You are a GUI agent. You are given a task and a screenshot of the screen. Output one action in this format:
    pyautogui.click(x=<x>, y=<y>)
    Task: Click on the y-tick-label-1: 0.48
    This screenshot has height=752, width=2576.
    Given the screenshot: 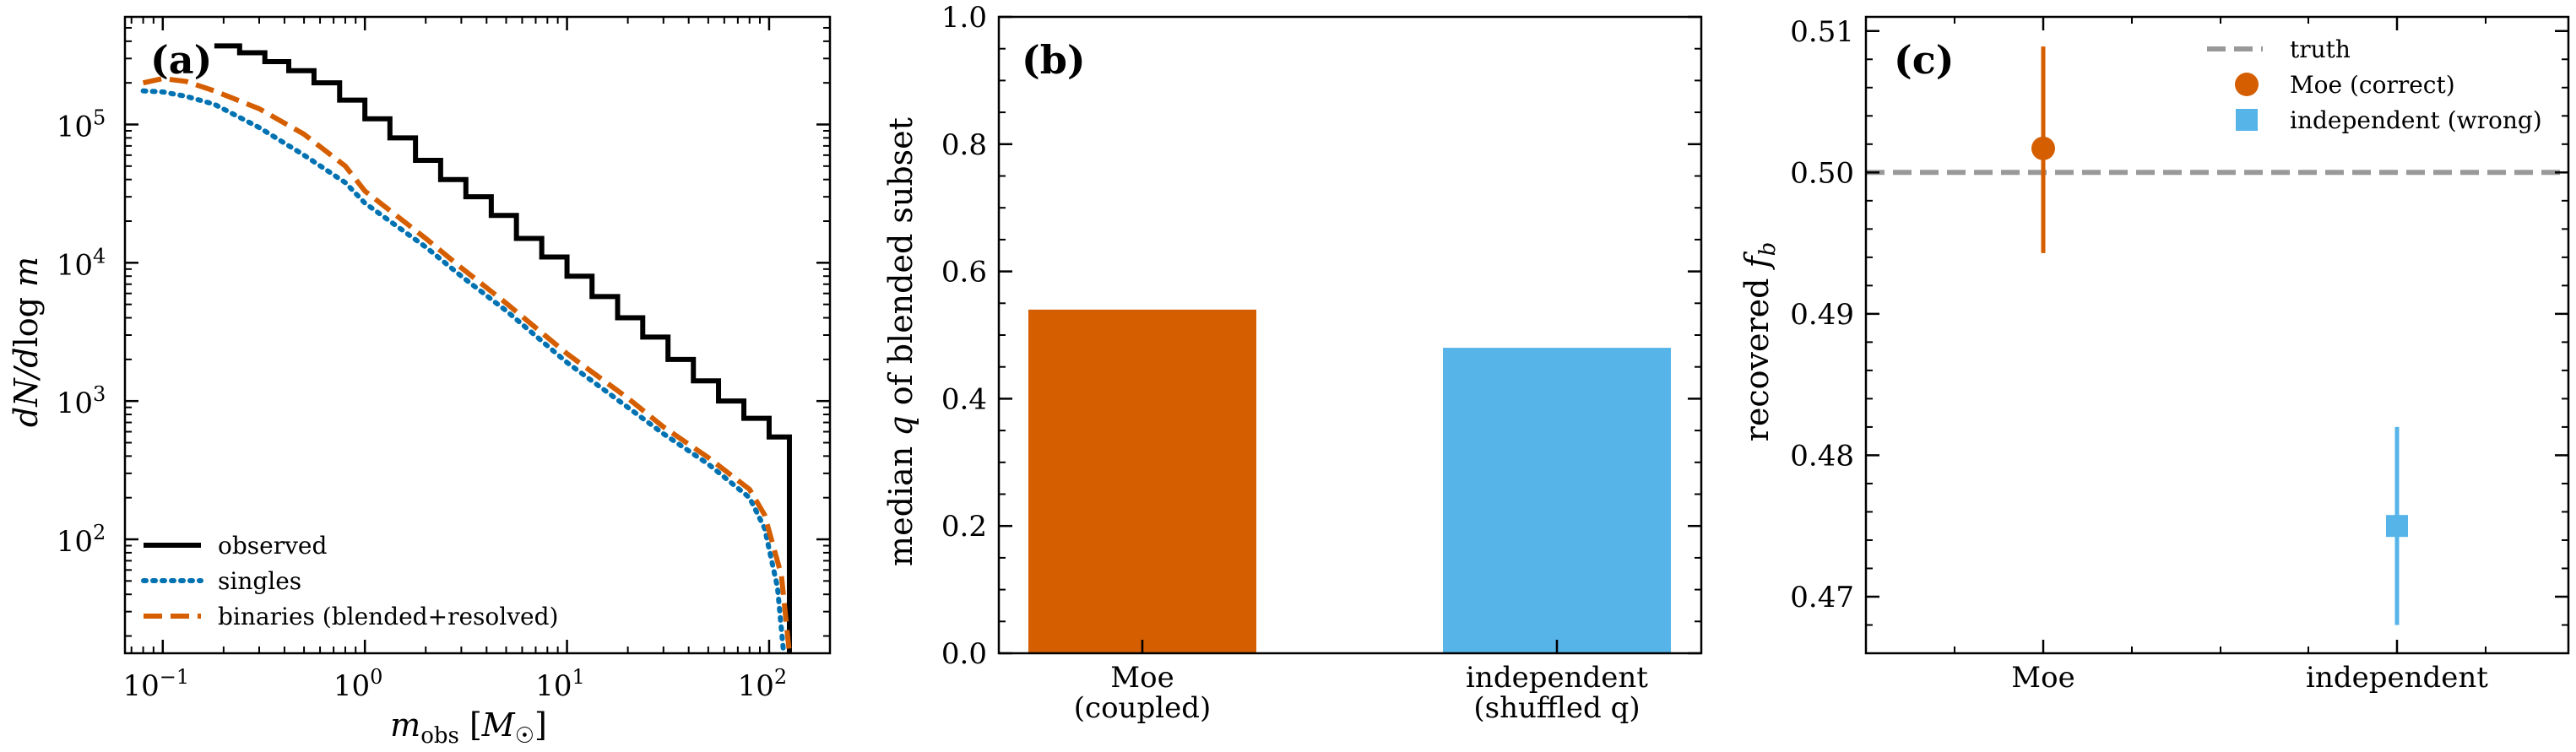 What is the action you would take?
    pyautogui.click(x=1822, y=456)
    